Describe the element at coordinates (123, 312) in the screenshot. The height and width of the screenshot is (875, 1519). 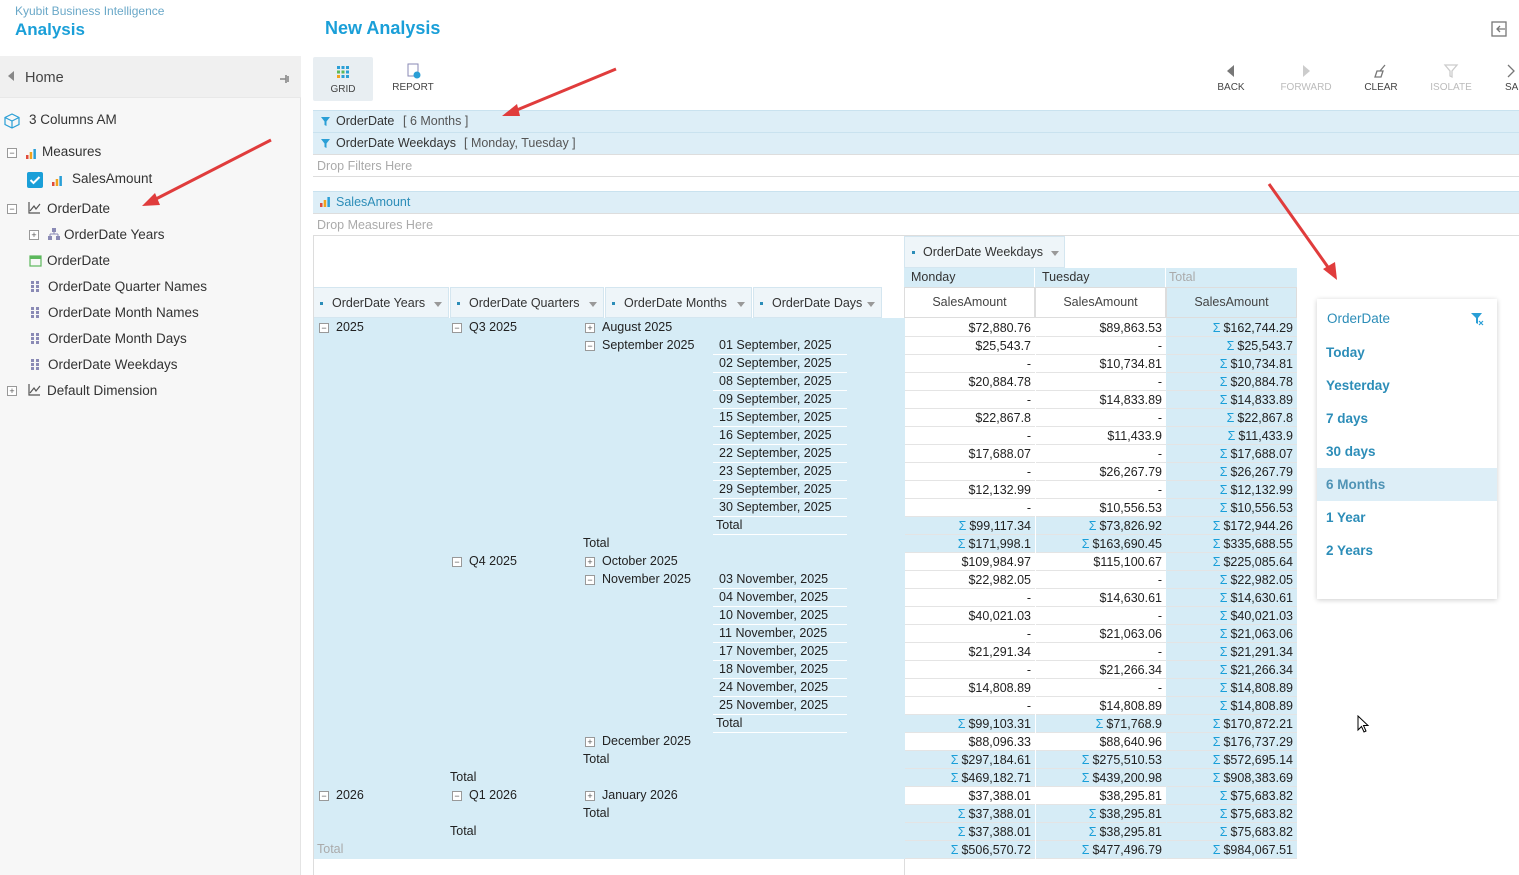
I see `sidebar-item-month-names: OrderDate Month Names` at that location.